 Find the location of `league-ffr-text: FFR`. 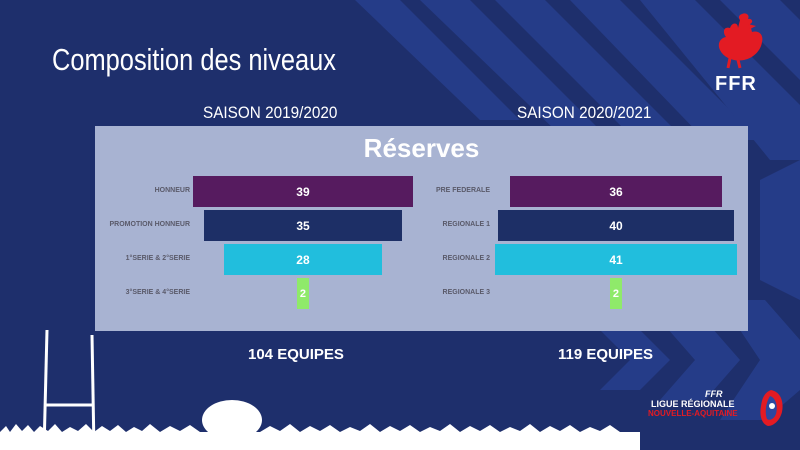

league-ffr-text: FFR is located at coordinates (714, 394).